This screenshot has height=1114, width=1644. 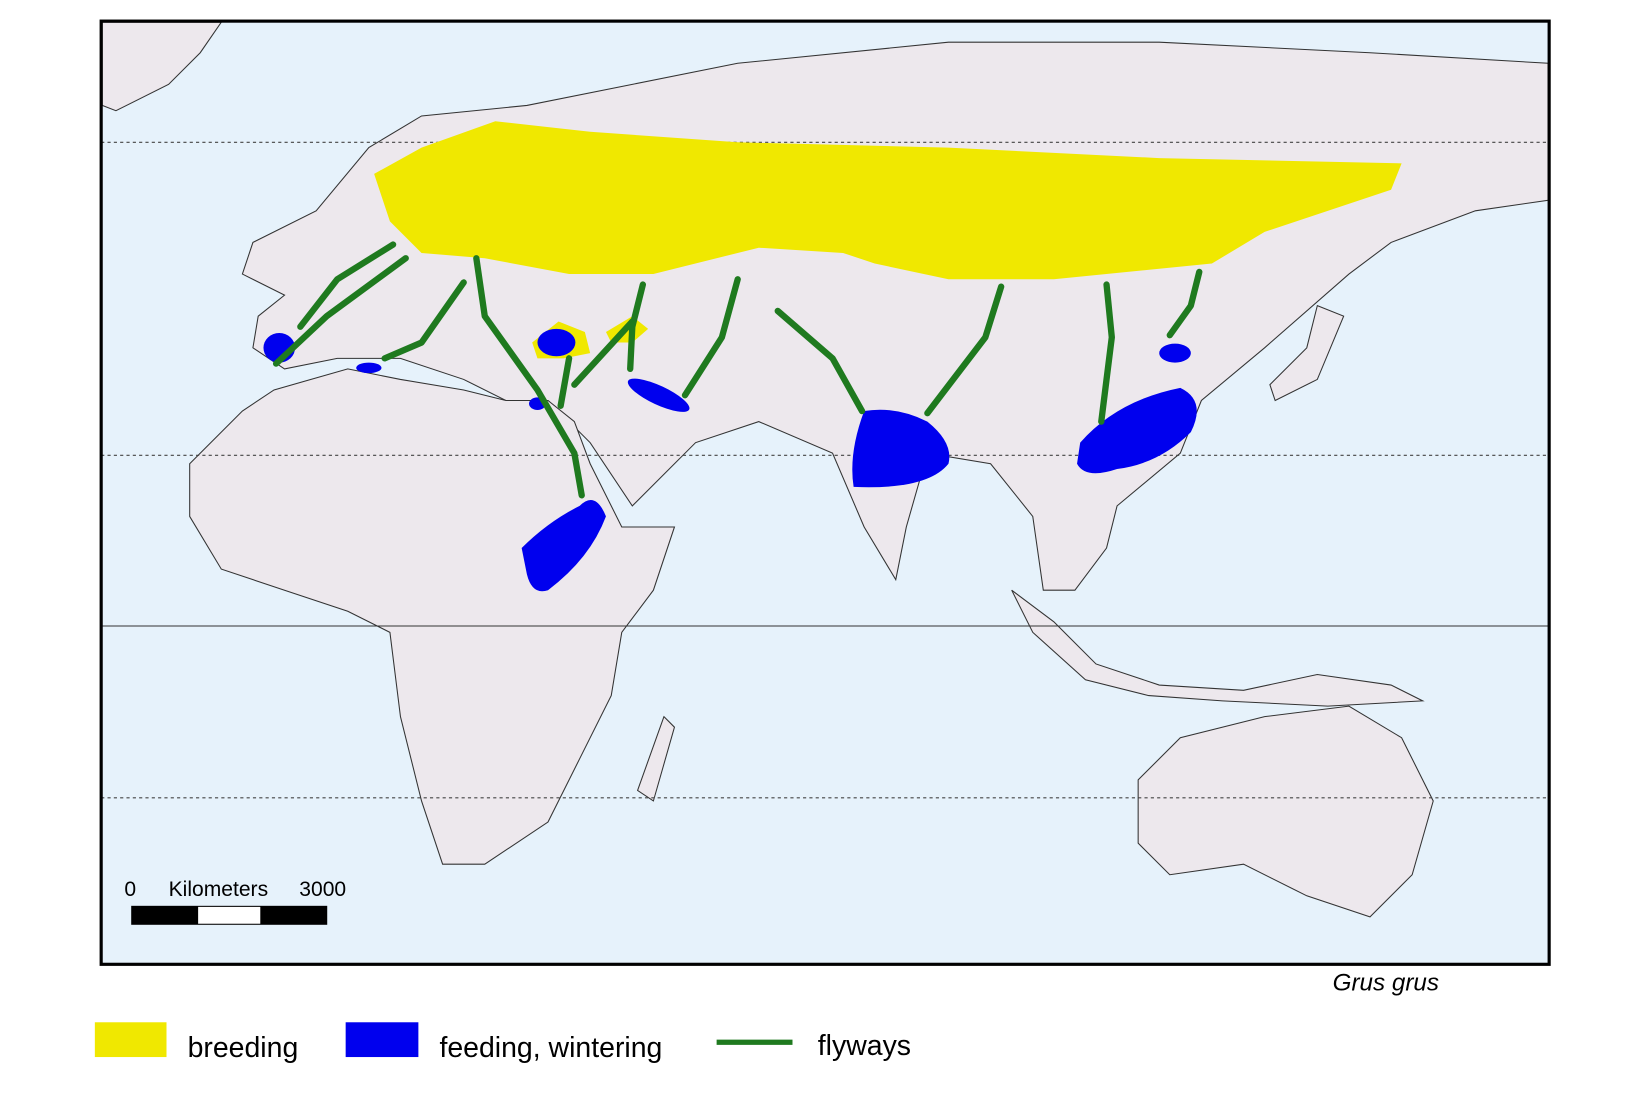 What do you see at coordinates (1285, 811) in the screenshot?
I see `australia` at bounding box center [1285, 811].